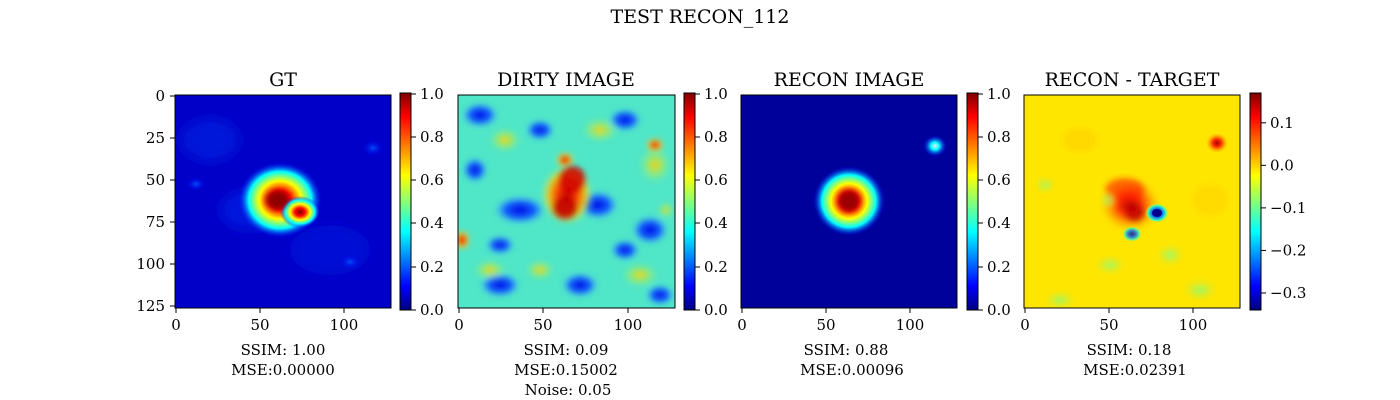  Describe the element at coordinates (852, 370) in the screenshot. I see `mse-label: MSE:0.00096` at that location.